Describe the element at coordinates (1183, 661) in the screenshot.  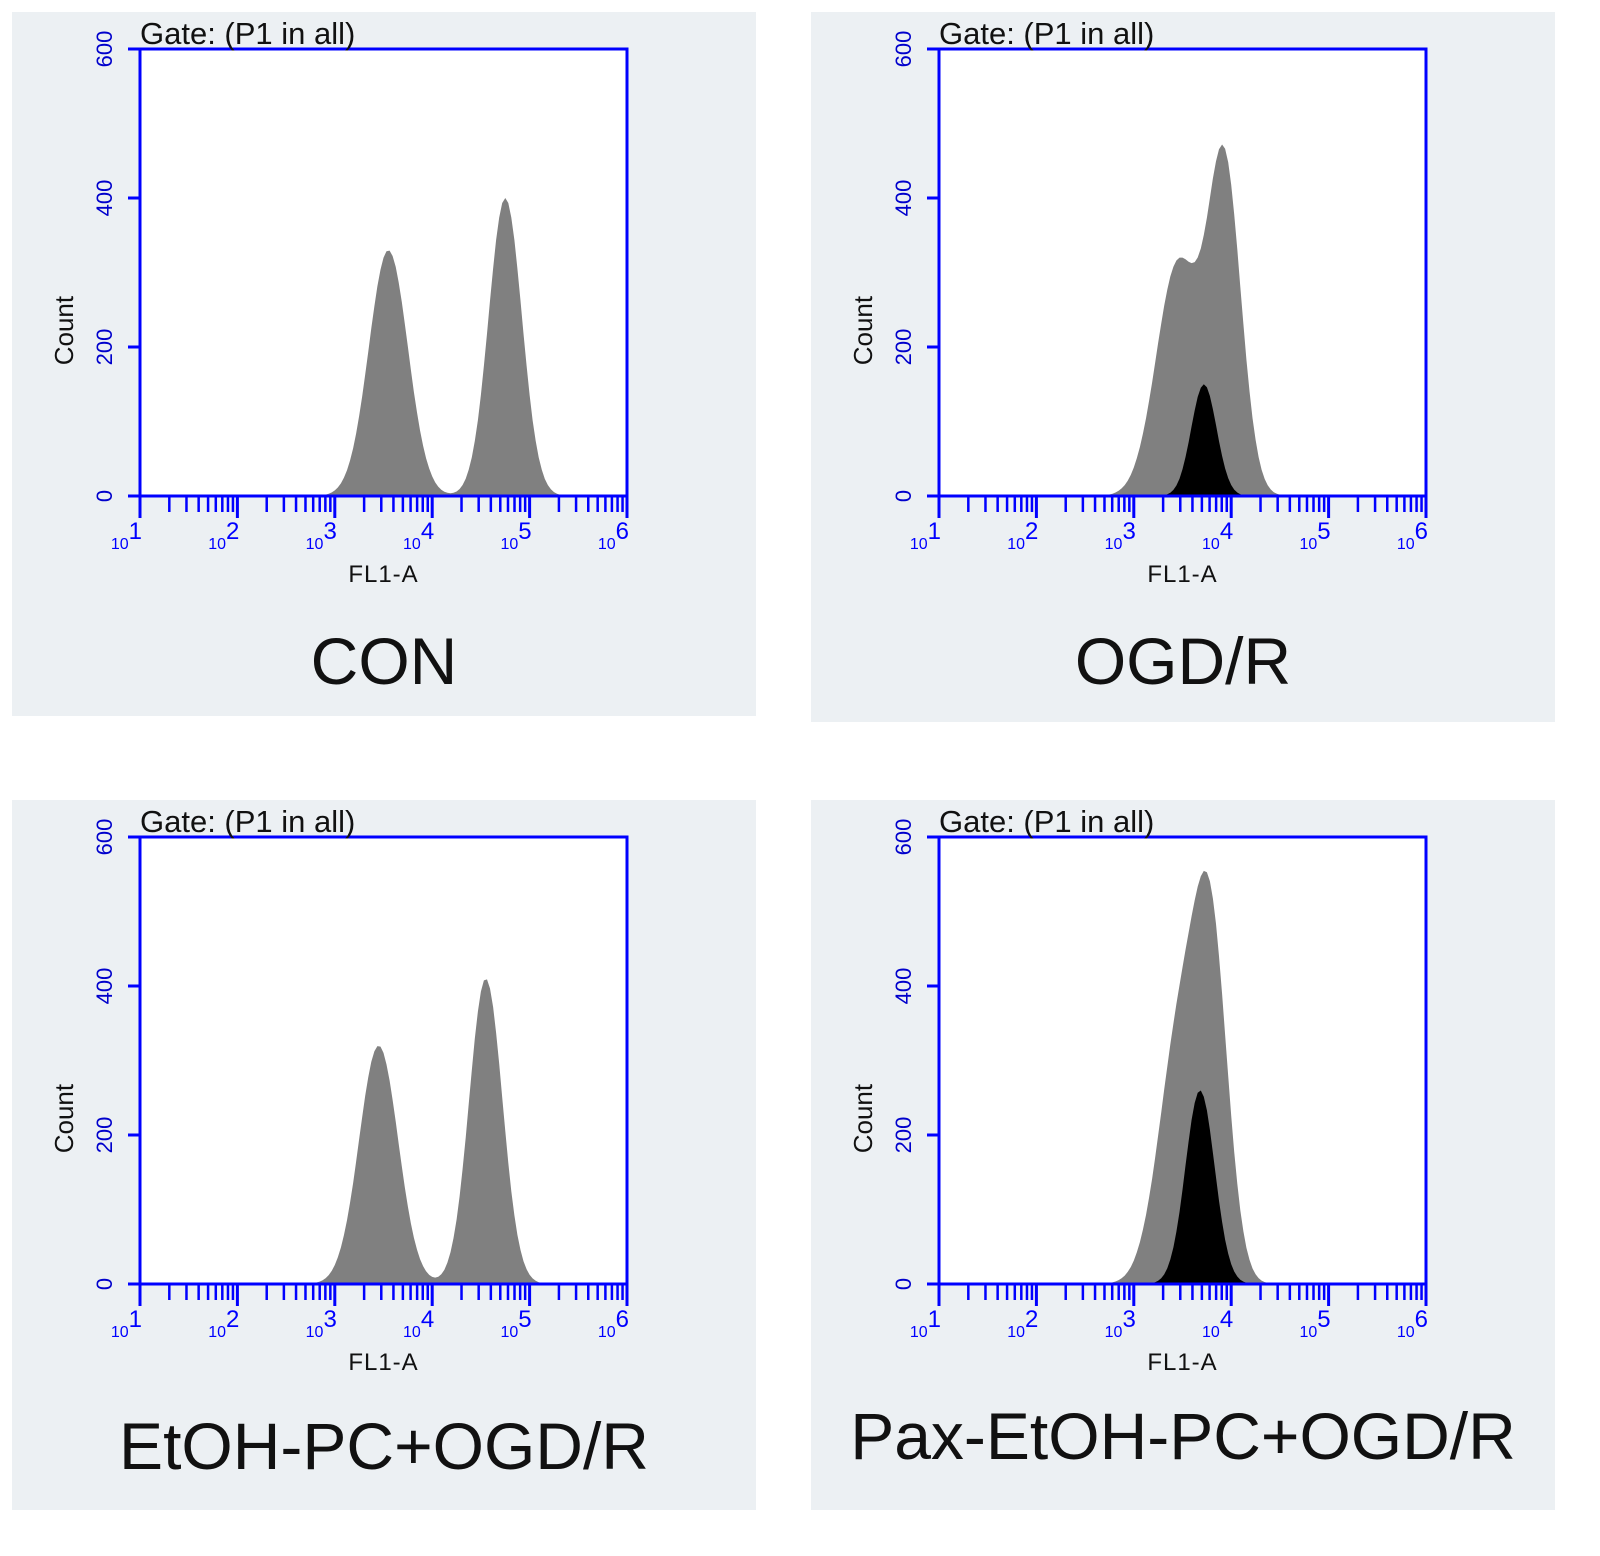
I see `panel-label-ogdr: OGD/R` at that location.